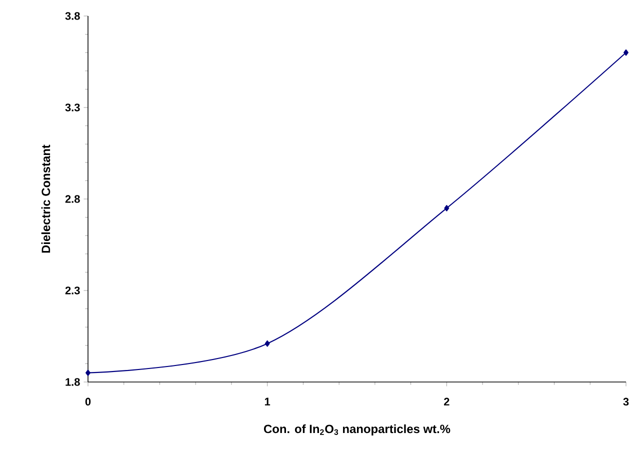  I want to click on y-tick-label: 2.3, so click(72, 290).